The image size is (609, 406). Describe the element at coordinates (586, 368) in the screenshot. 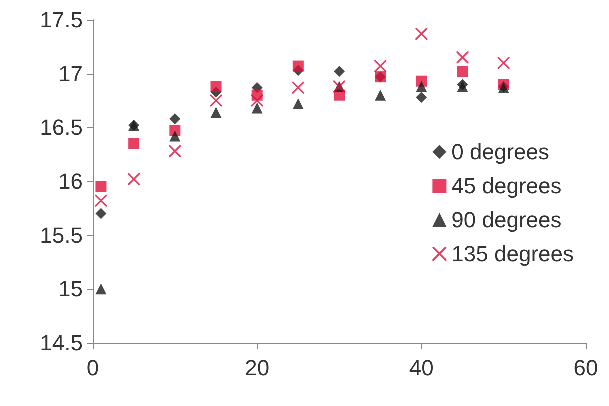

I see `x-tick-label: 60` at that location.